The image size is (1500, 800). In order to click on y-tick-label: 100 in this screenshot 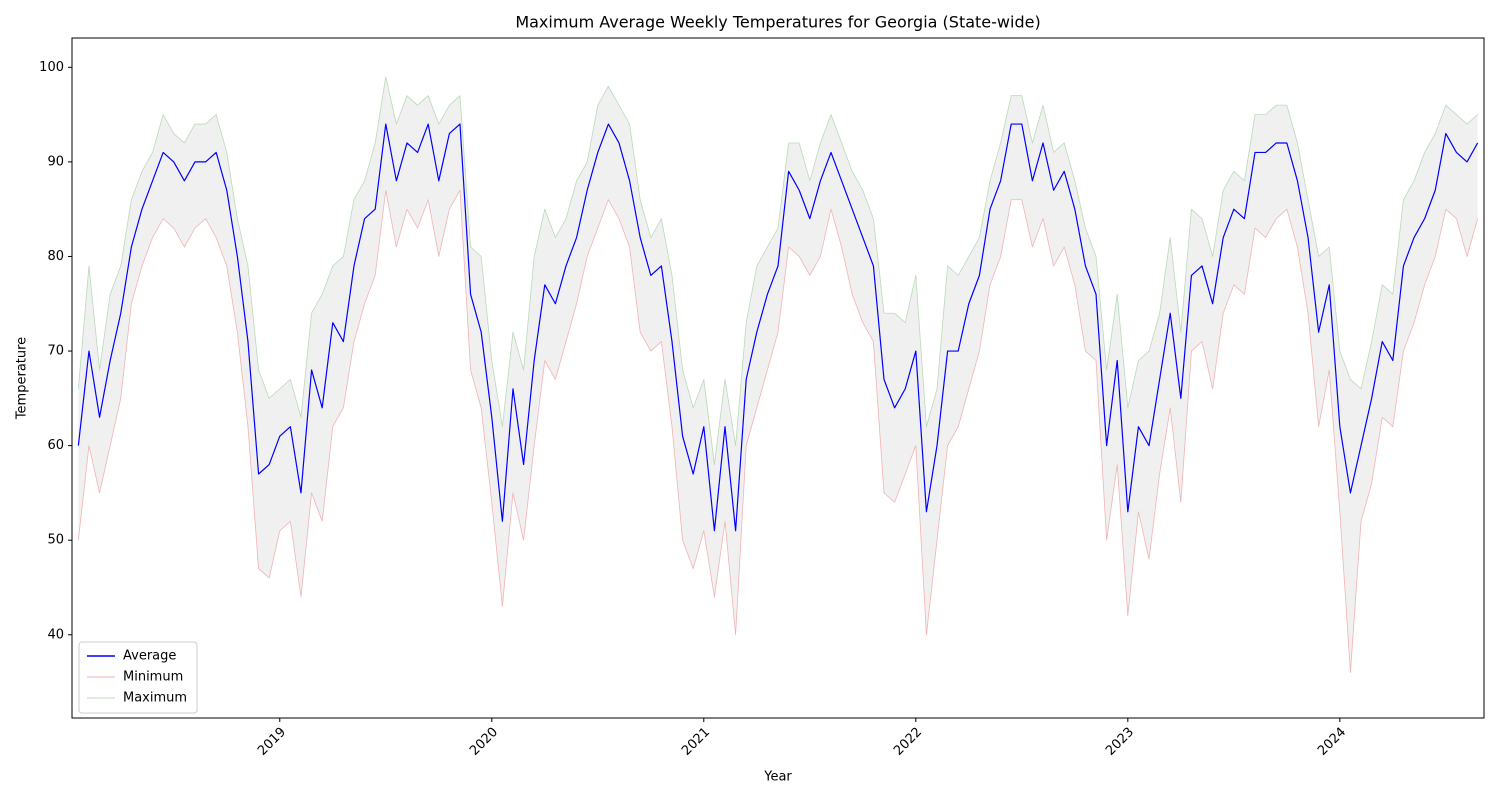, I will do `click(51, 67)`.